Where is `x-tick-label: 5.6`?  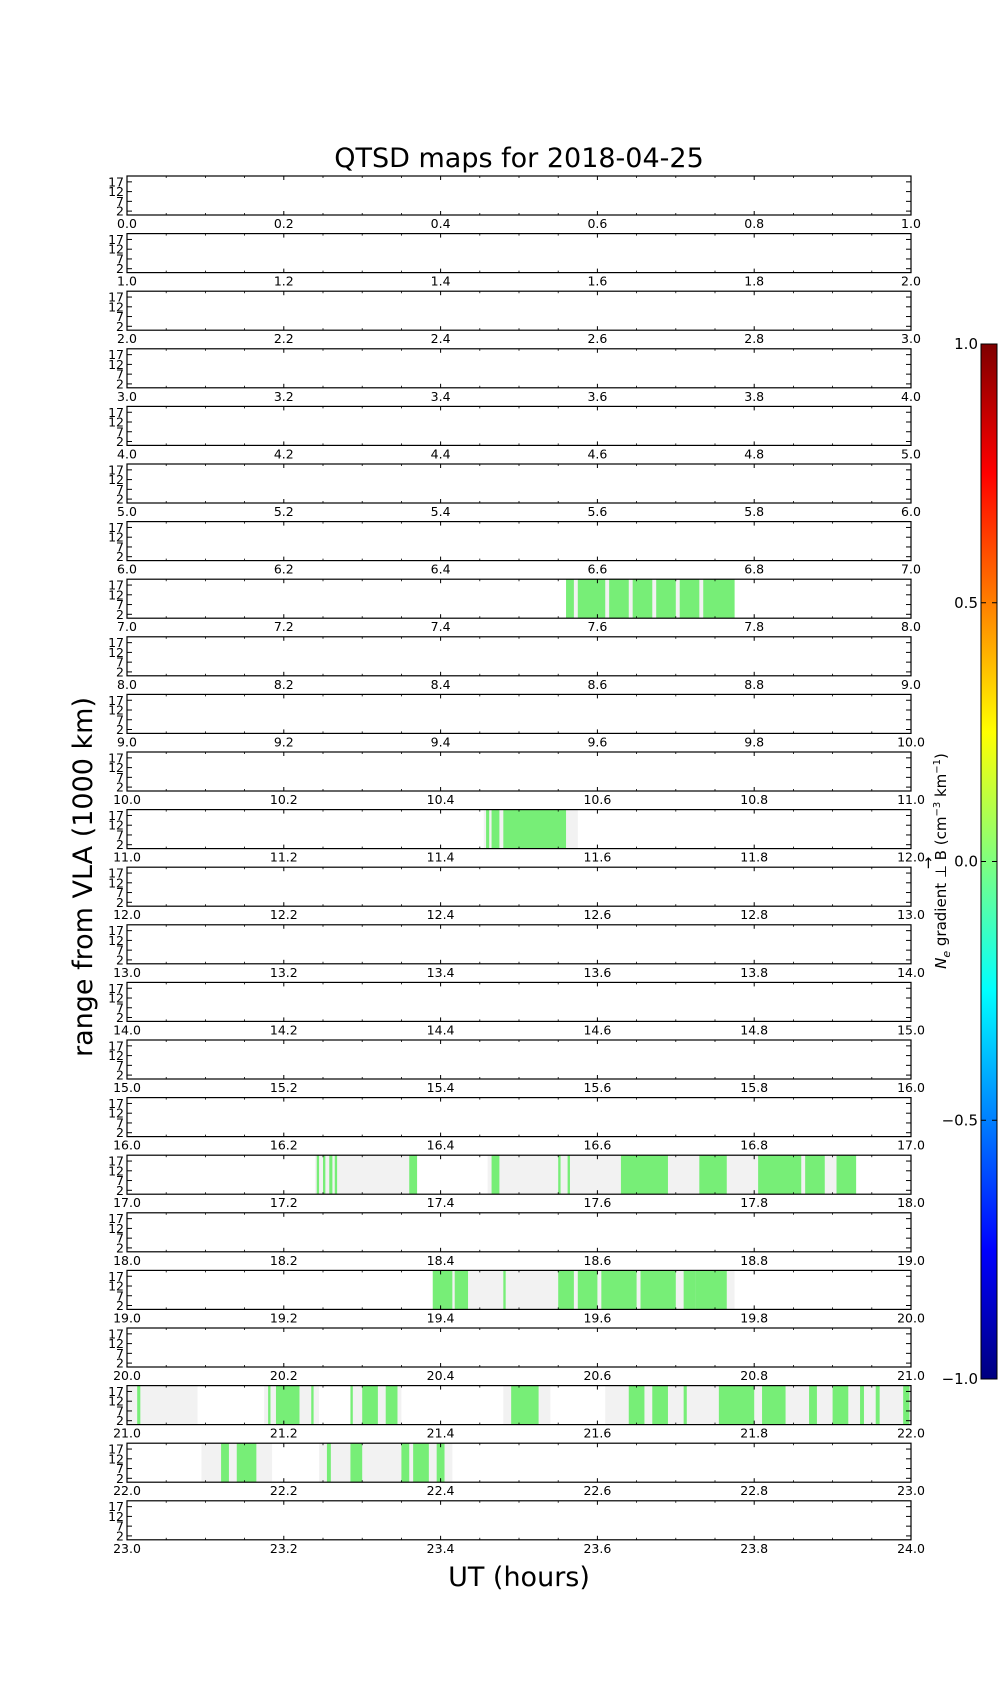
x-tick-label: 5.6 is located at coordinates (597, 511).